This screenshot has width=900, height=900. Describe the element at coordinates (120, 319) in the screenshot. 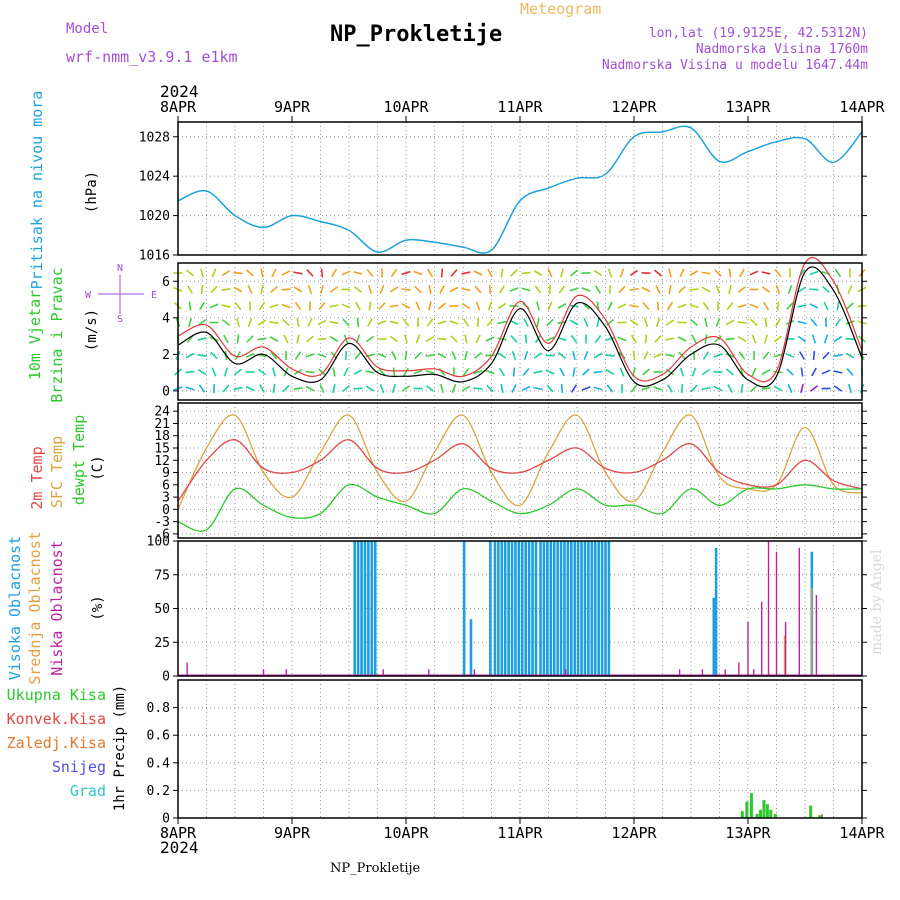

I see `compass-s: S` at that location.